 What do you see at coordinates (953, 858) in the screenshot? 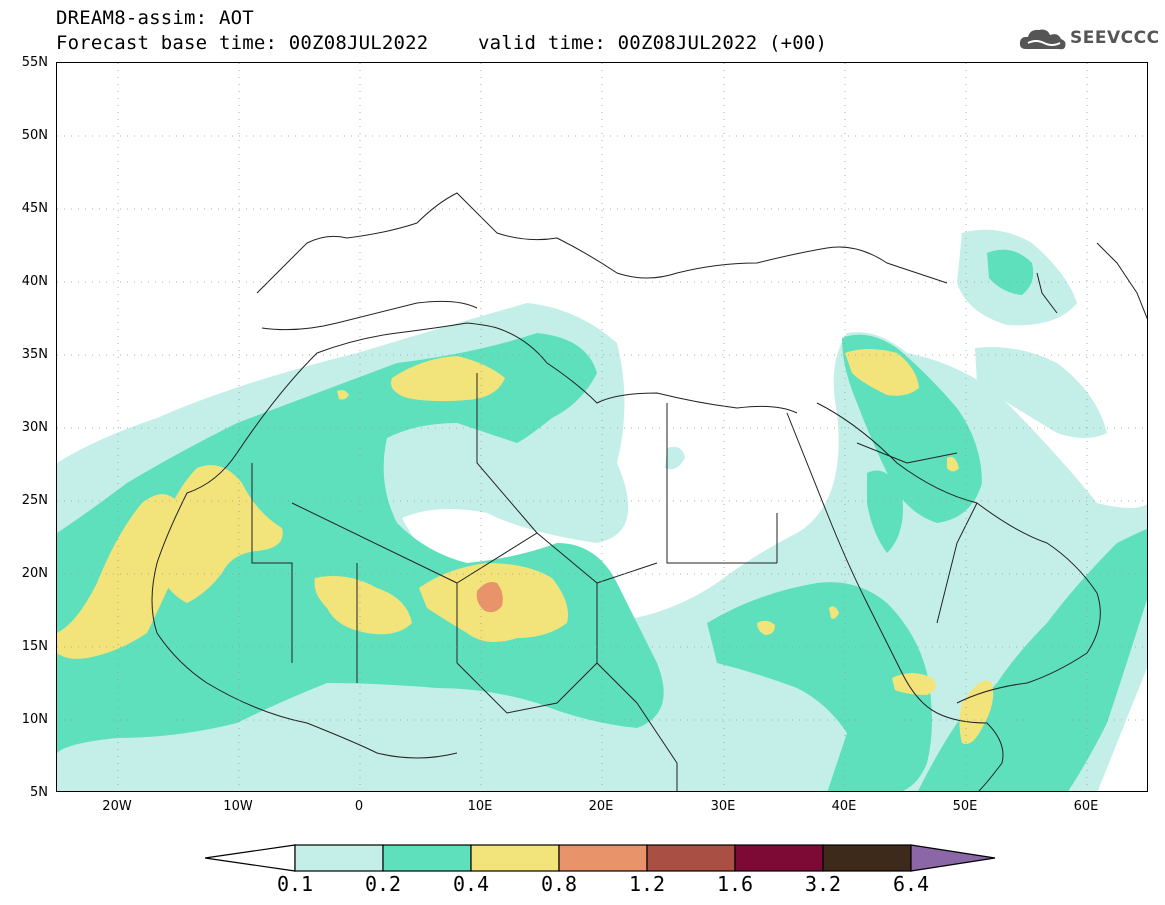
I see `colorbar-right-arrow` at bounding box center [953, 858].